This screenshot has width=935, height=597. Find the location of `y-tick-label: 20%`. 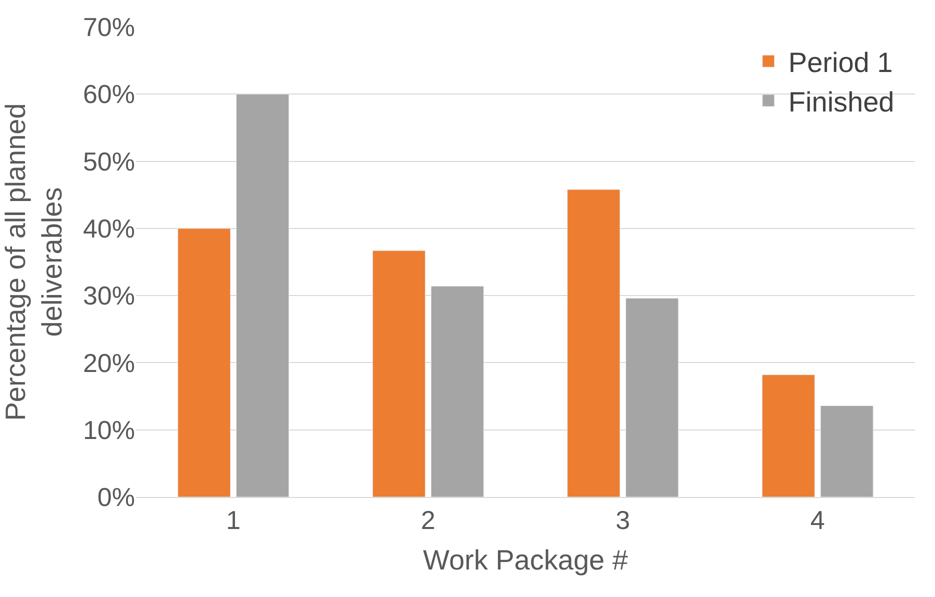

y-tick-label: 20% is located at coordinates (108, 363).